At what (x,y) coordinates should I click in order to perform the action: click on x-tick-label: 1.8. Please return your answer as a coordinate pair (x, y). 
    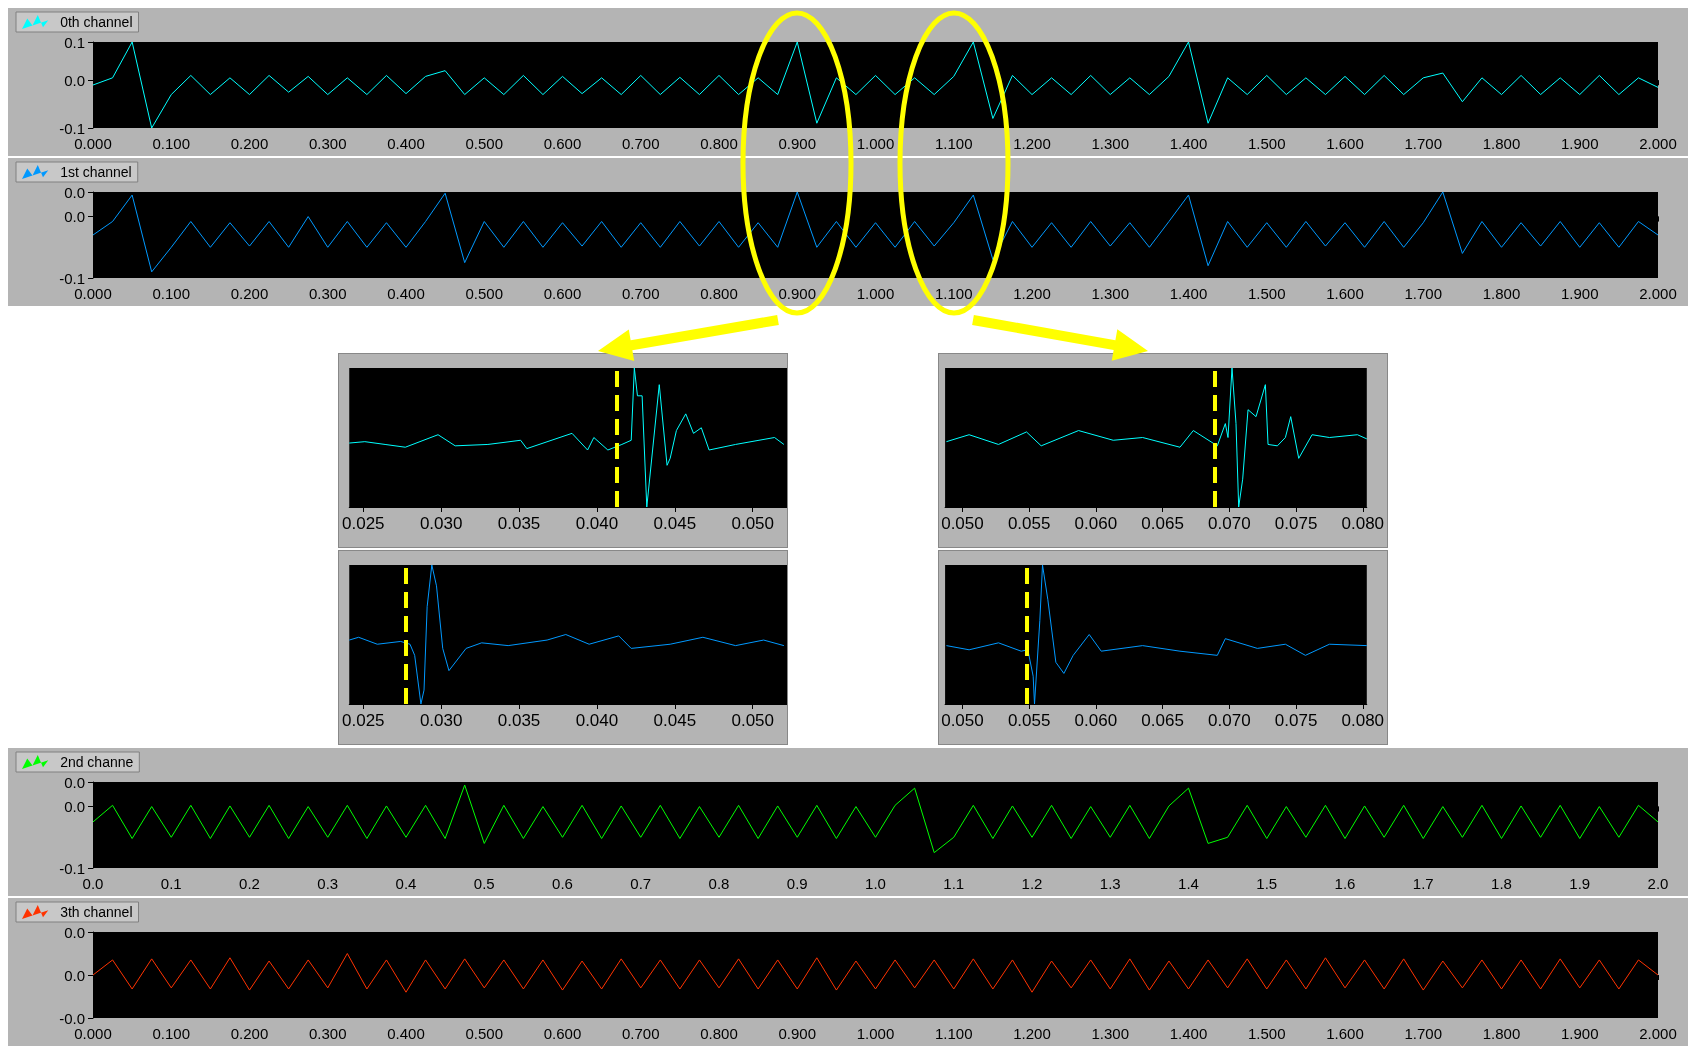
    Looking at the image, I should click on (1501, 883).